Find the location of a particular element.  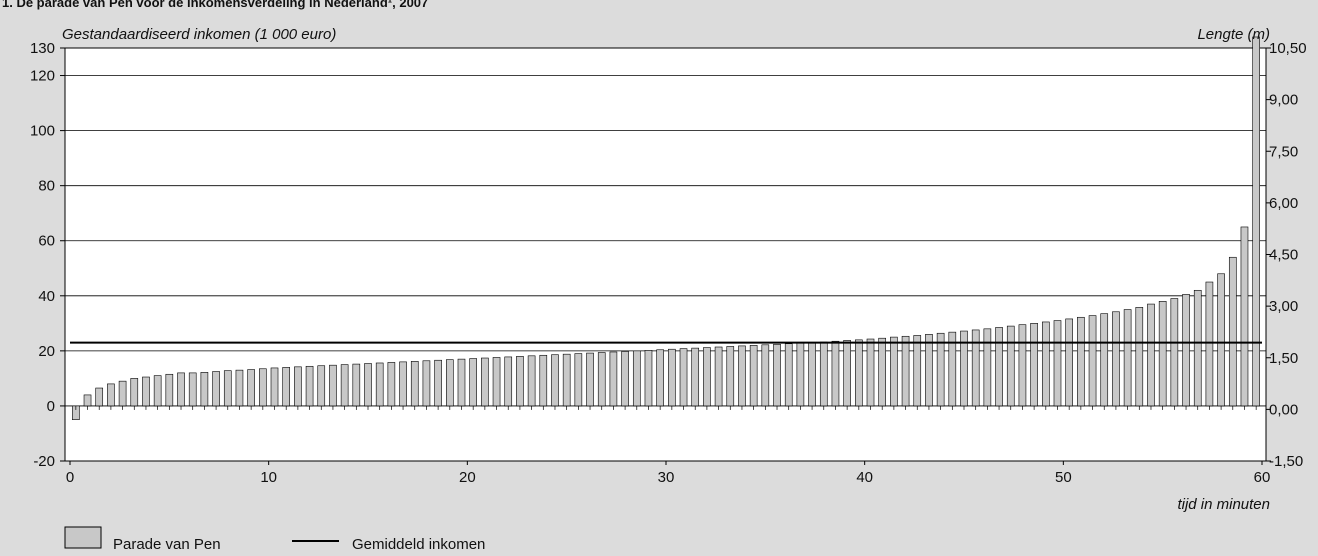

y2-tick-label-5: 6,00 is located at coordinates (1283, 203).